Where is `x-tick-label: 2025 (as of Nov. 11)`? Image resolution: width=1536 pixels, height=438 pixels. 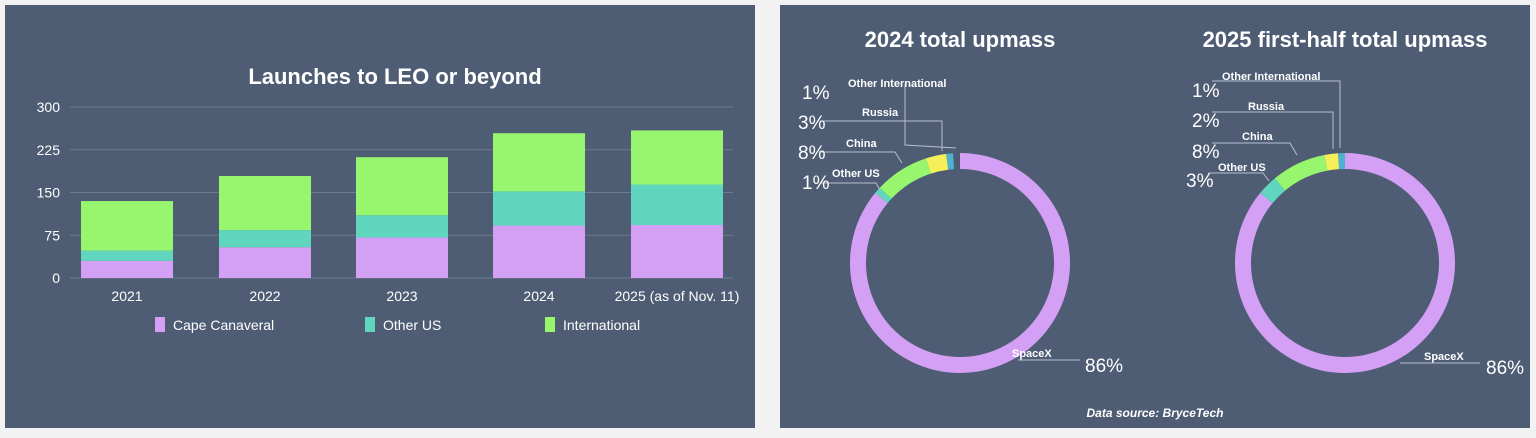 x-tick-label: 2025 (as of Nov. 11) is located at coordinates (677, 296).